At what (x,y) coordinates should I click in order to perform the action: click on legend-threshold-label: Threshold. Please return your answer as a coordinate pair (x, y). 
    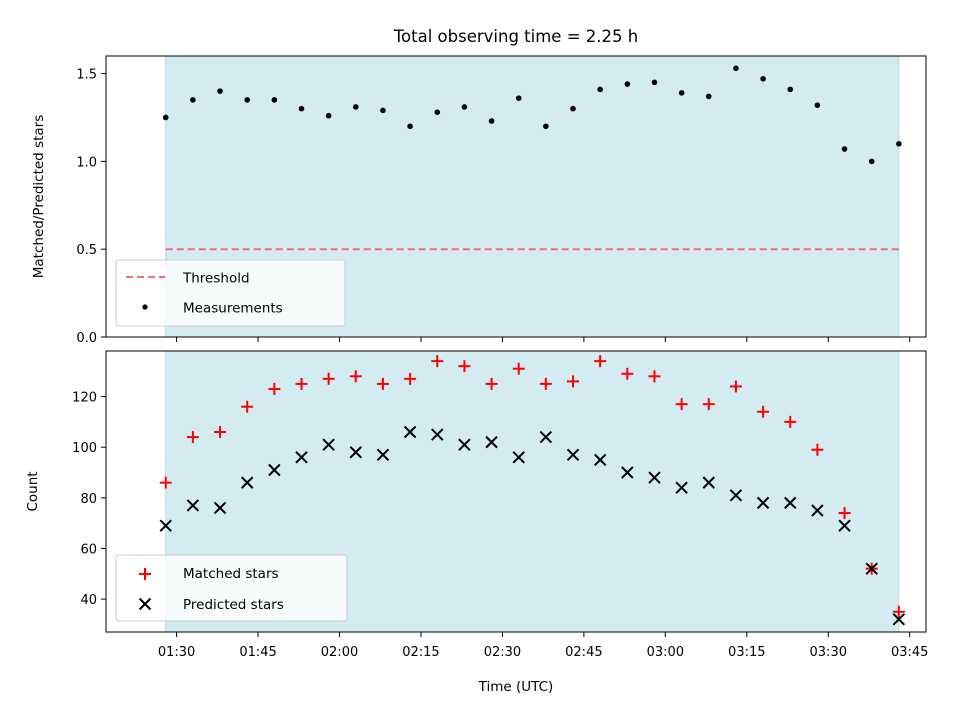
    Looking at the image, I should click on (216, 279).